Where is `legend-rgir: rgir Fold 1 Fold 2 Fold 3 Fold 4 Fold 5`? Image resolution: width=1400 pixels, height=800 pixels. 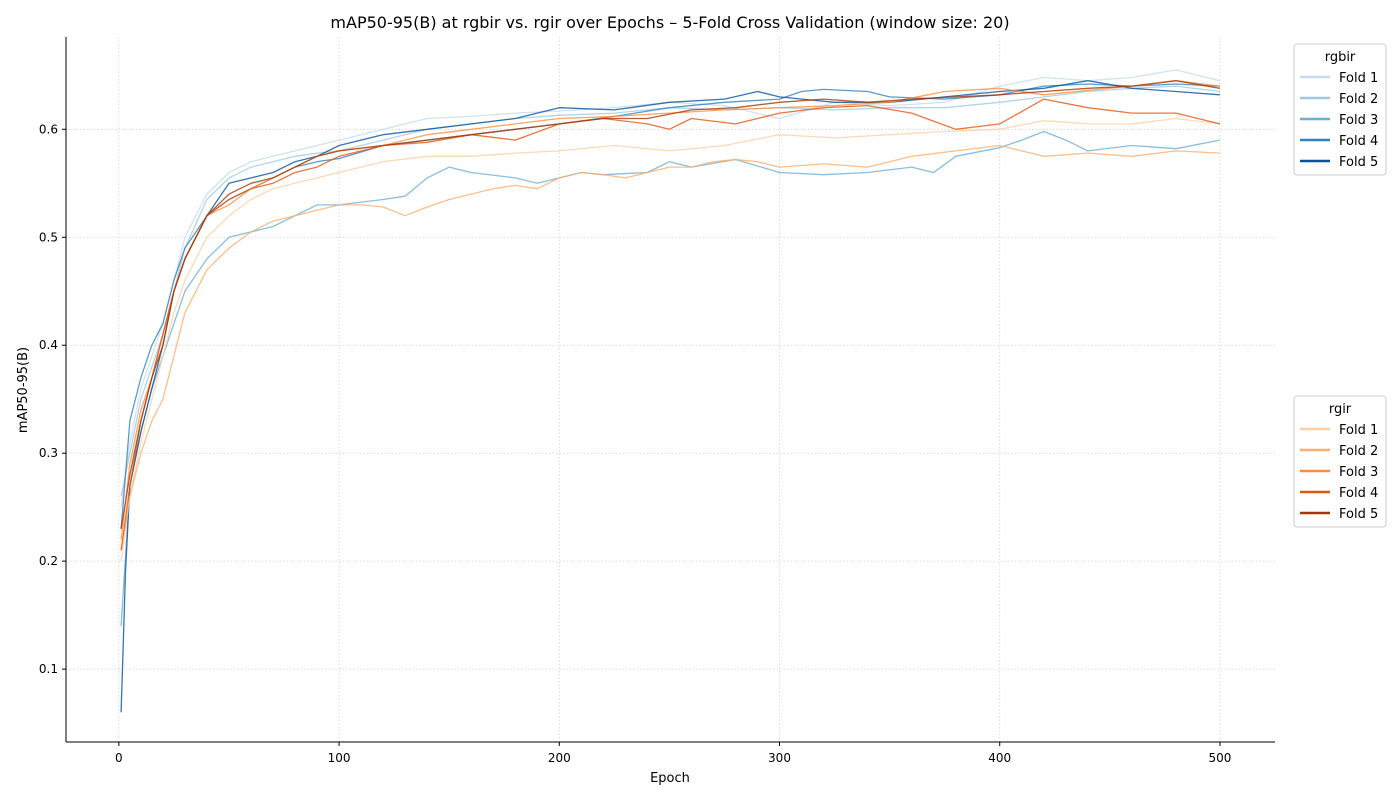
legend-rgir: rgir Fold 1 Fold 2 Fold 3 Fold 4 Fold 5 is located at coordinates (1340, 461).